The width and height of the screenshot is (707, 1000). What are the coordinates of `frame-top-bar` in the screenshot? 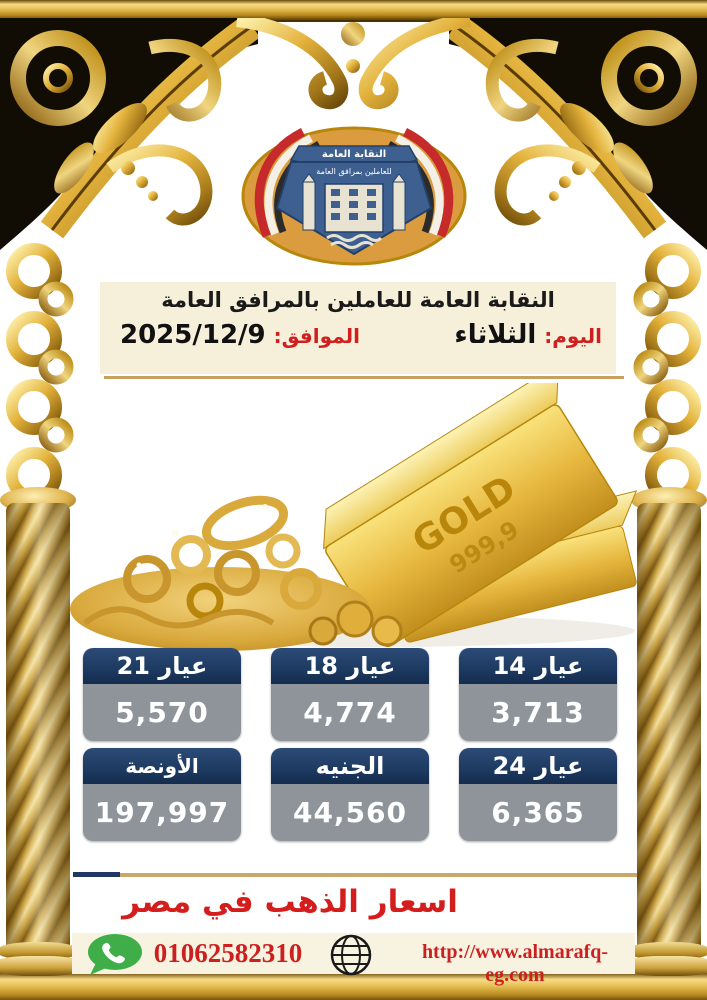 It's located at (353, 11).